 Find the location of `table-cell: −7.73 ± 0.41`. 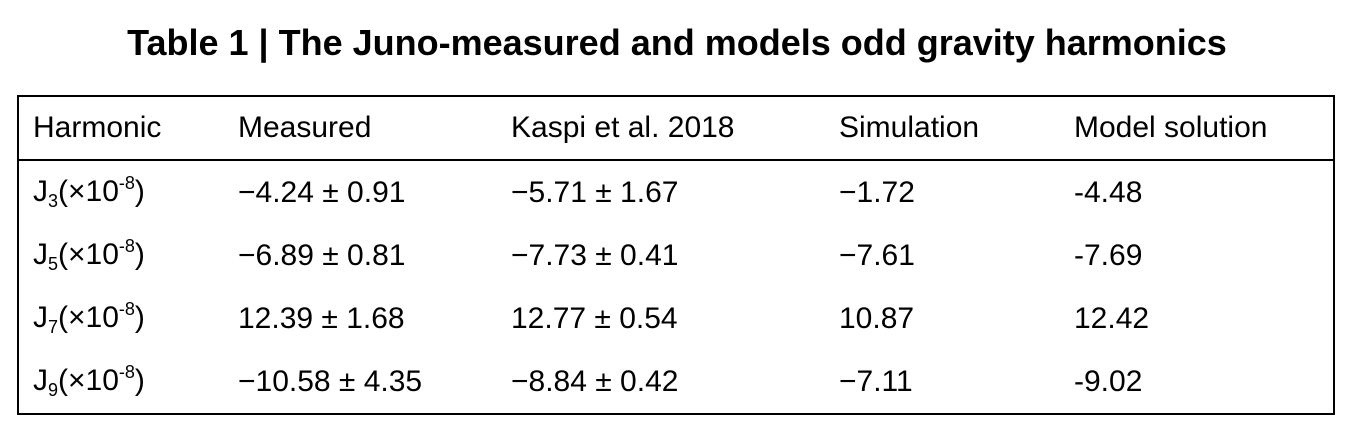

table-cell: −7.73 ± 0.41 is located at coordinates (595, 255).